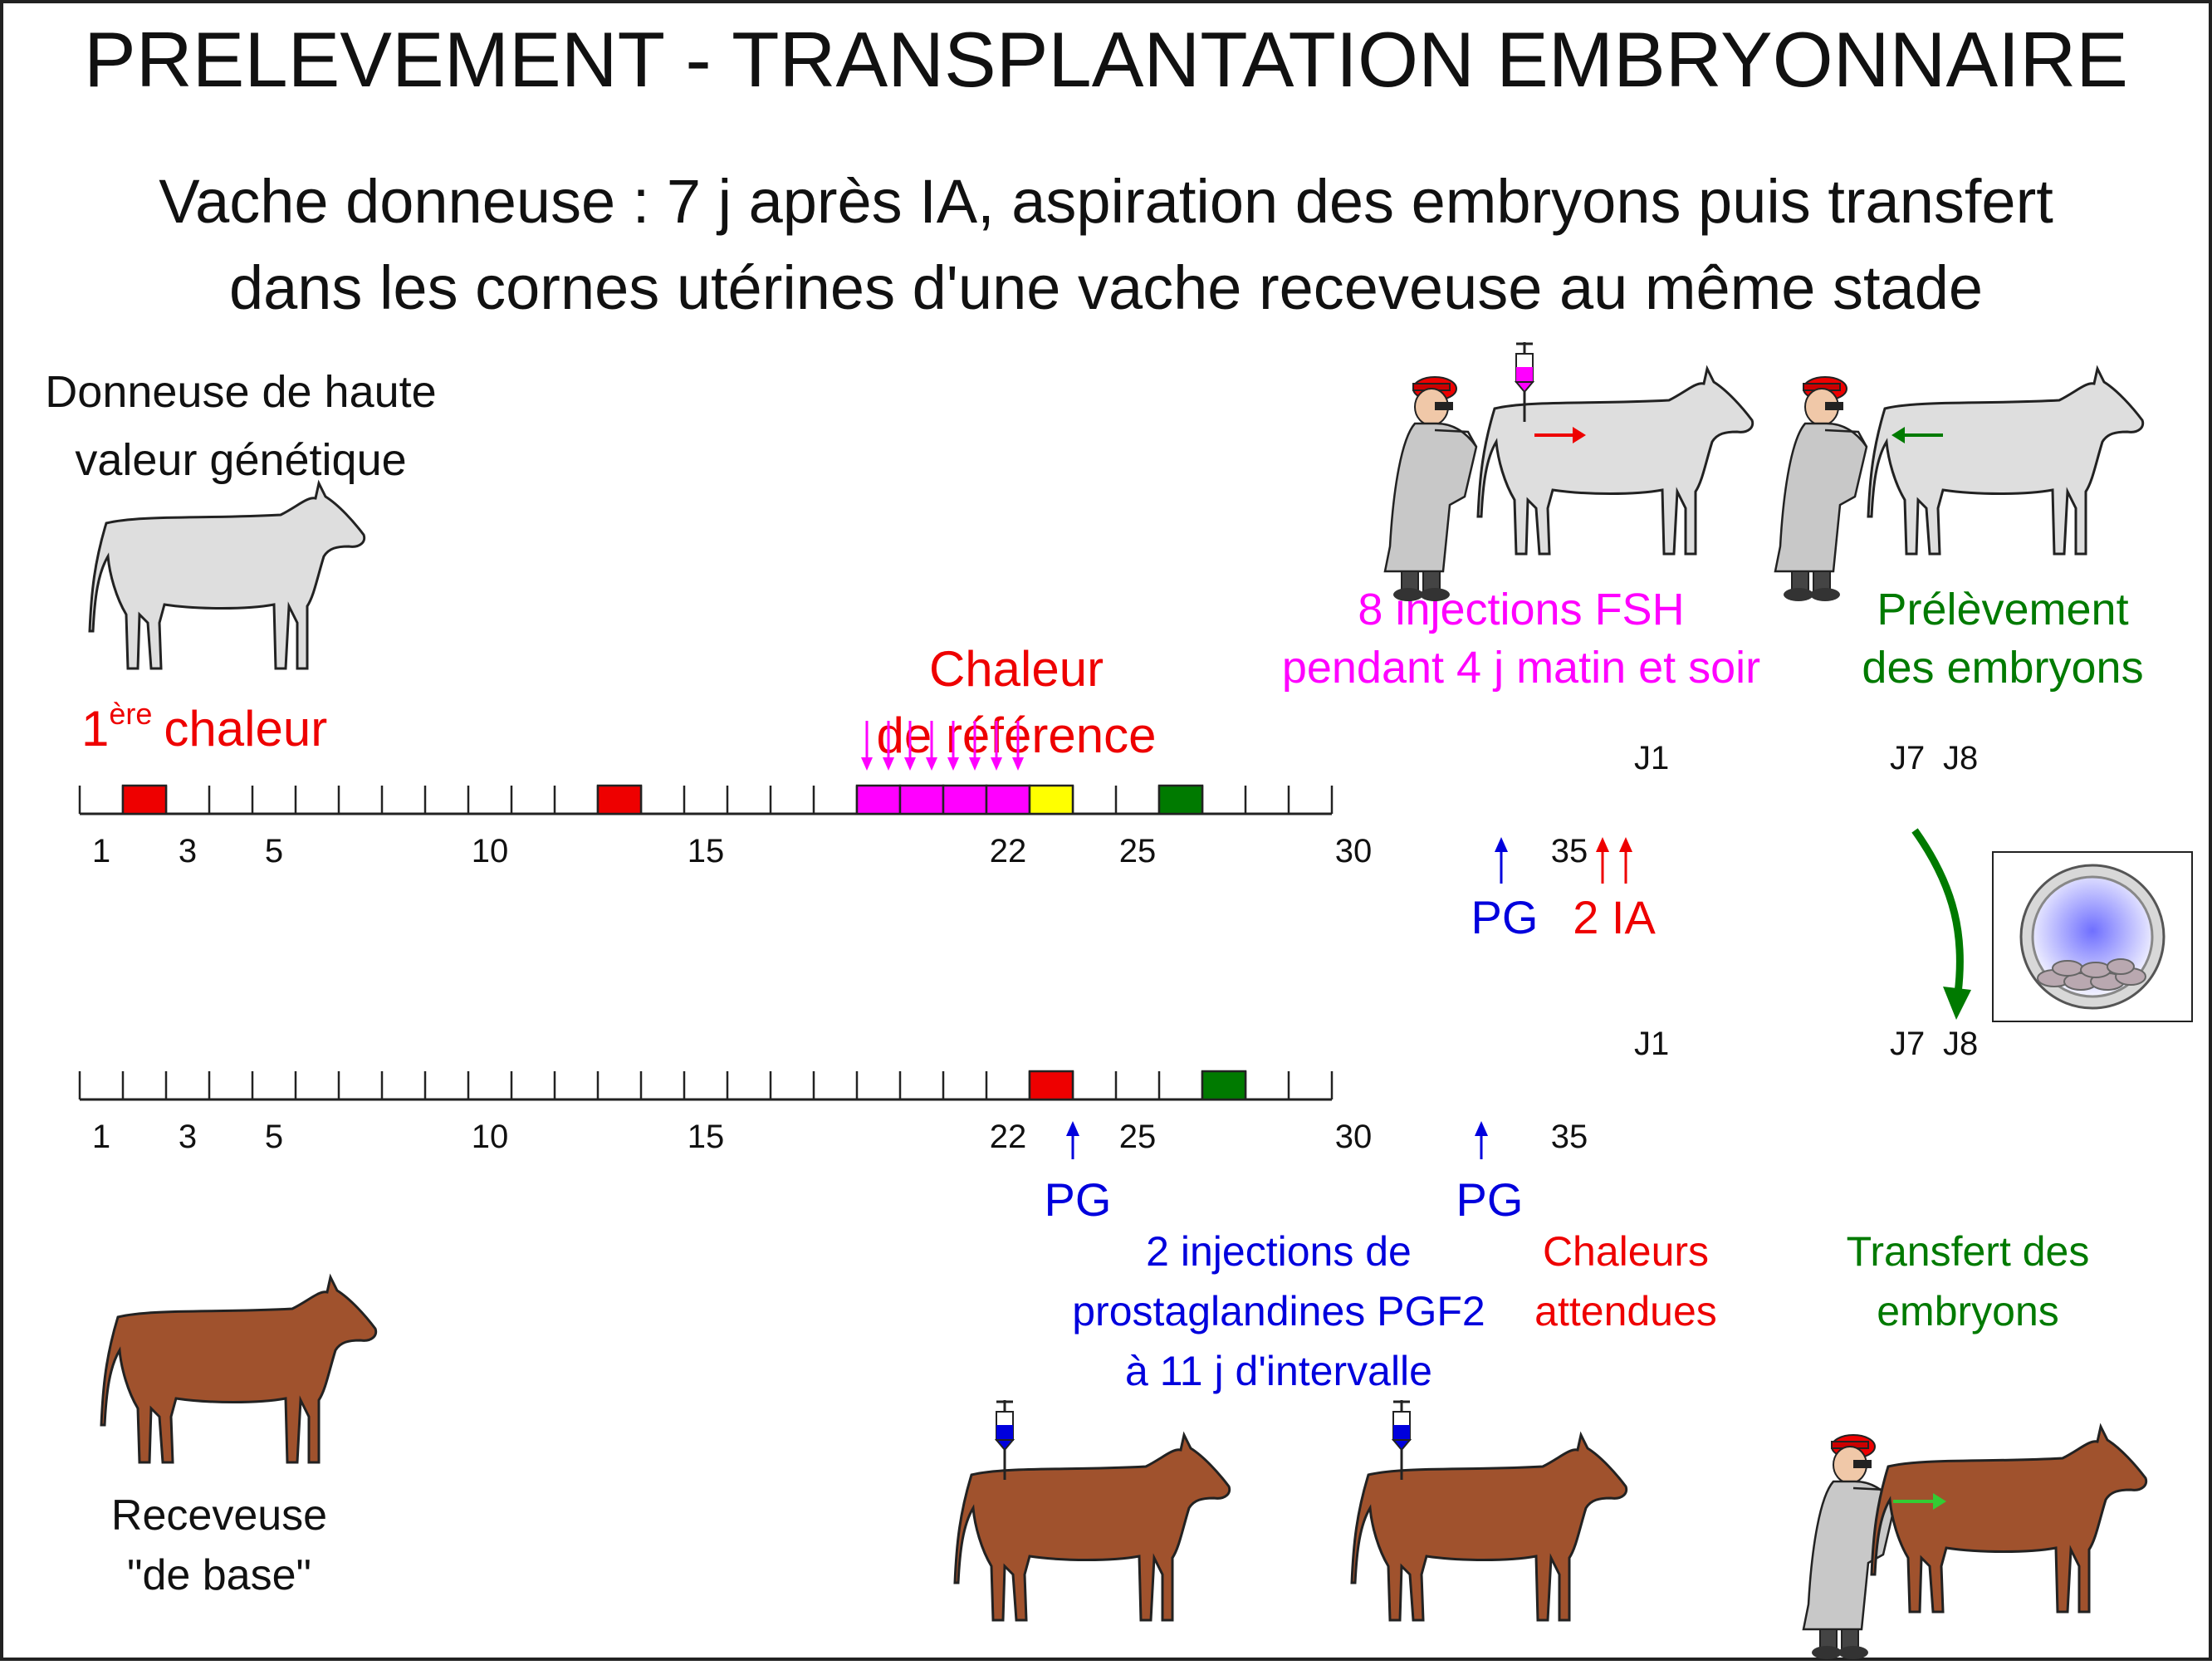  Describe the element at coordinates (1821, 489) in the screenshot. I see `technician-figure-collection` at that location.